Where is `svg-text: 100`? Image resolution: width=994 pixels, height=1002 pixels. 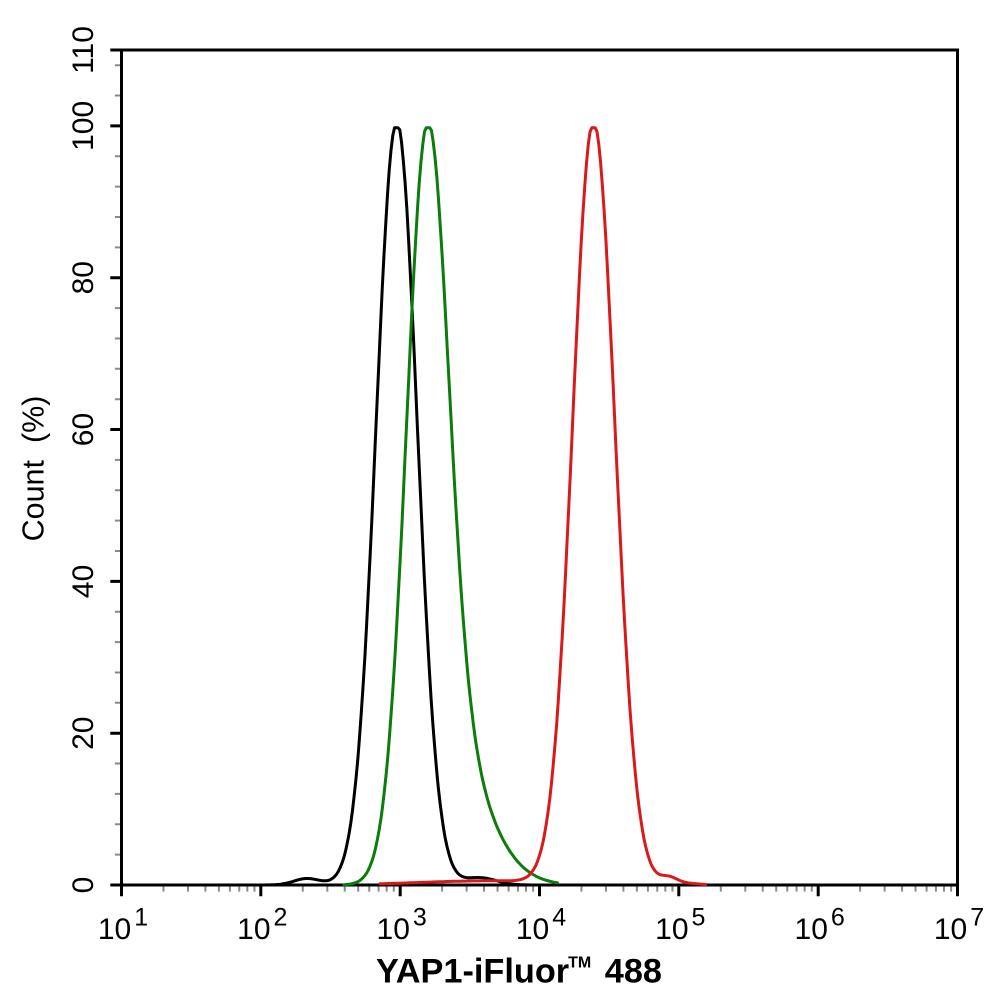 svg-text: 100 is located at coordinates (83, 126).